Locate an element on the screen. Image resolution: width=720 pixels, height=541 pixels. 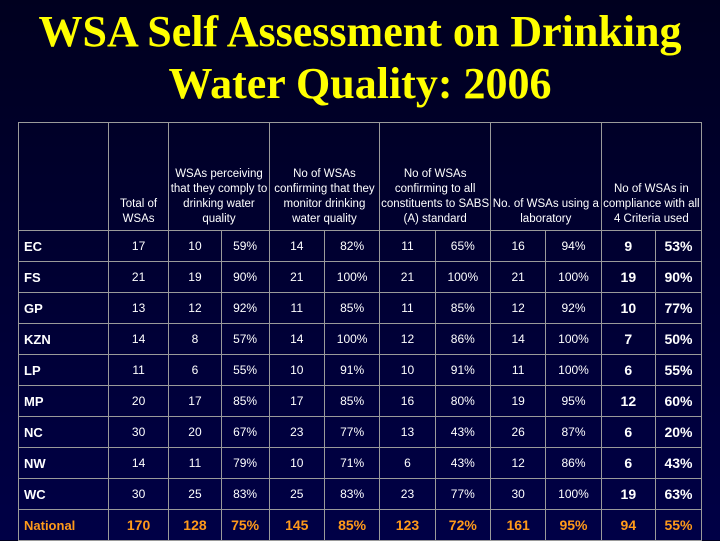
table-cell: 23 is located at coordinates (407, 494).